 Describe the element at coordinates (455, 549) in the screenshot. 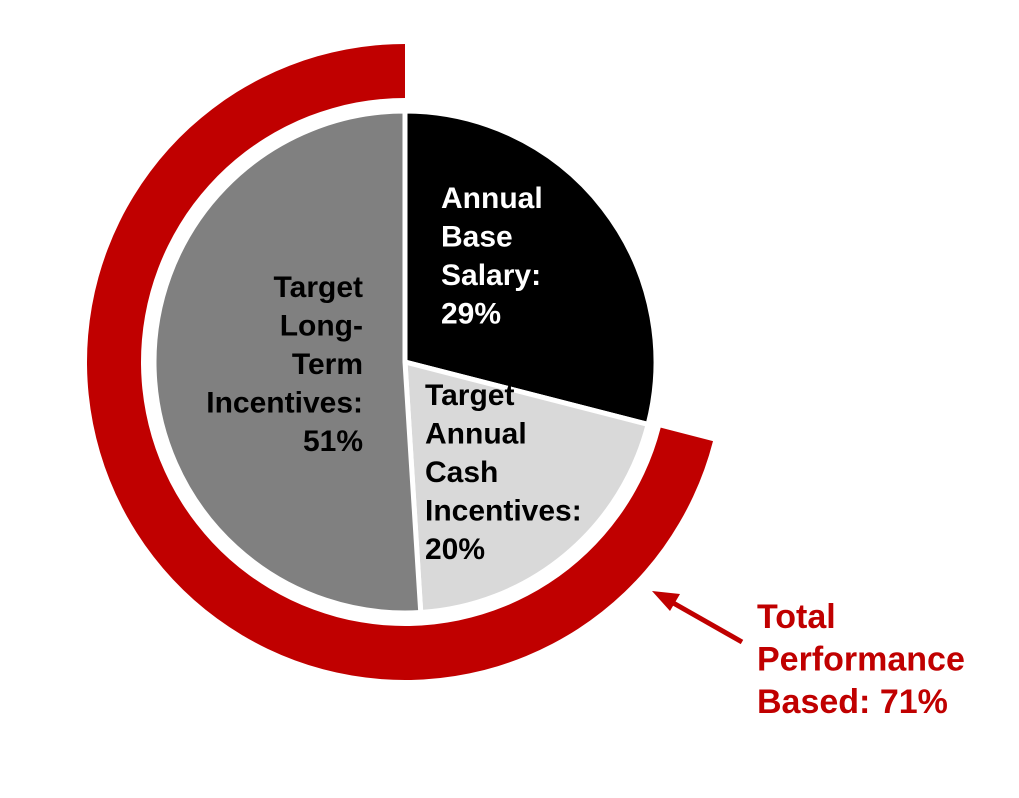

I see `value-label: 20%` at that location.